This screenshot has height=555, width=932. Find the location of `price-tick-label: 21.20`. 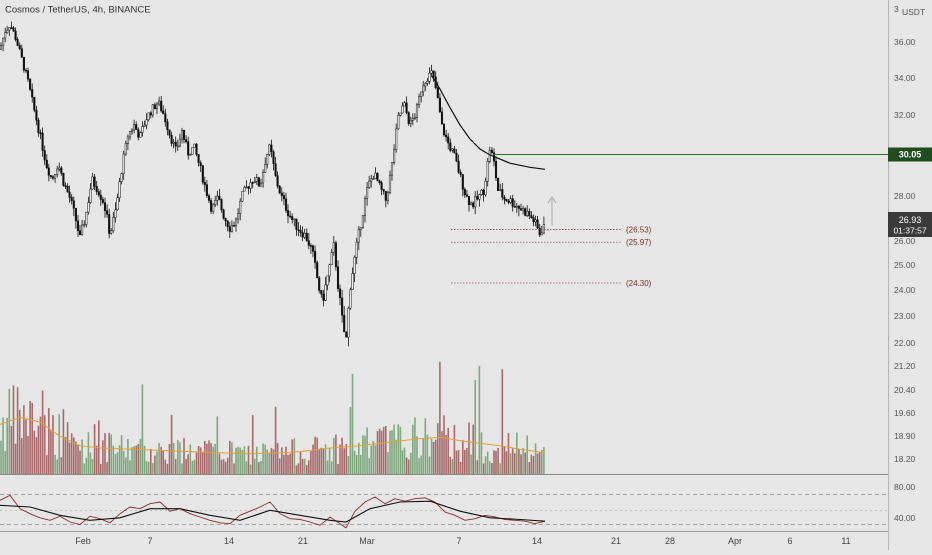

price-tick-label: 21.20 is located at coordinates (905, 366).